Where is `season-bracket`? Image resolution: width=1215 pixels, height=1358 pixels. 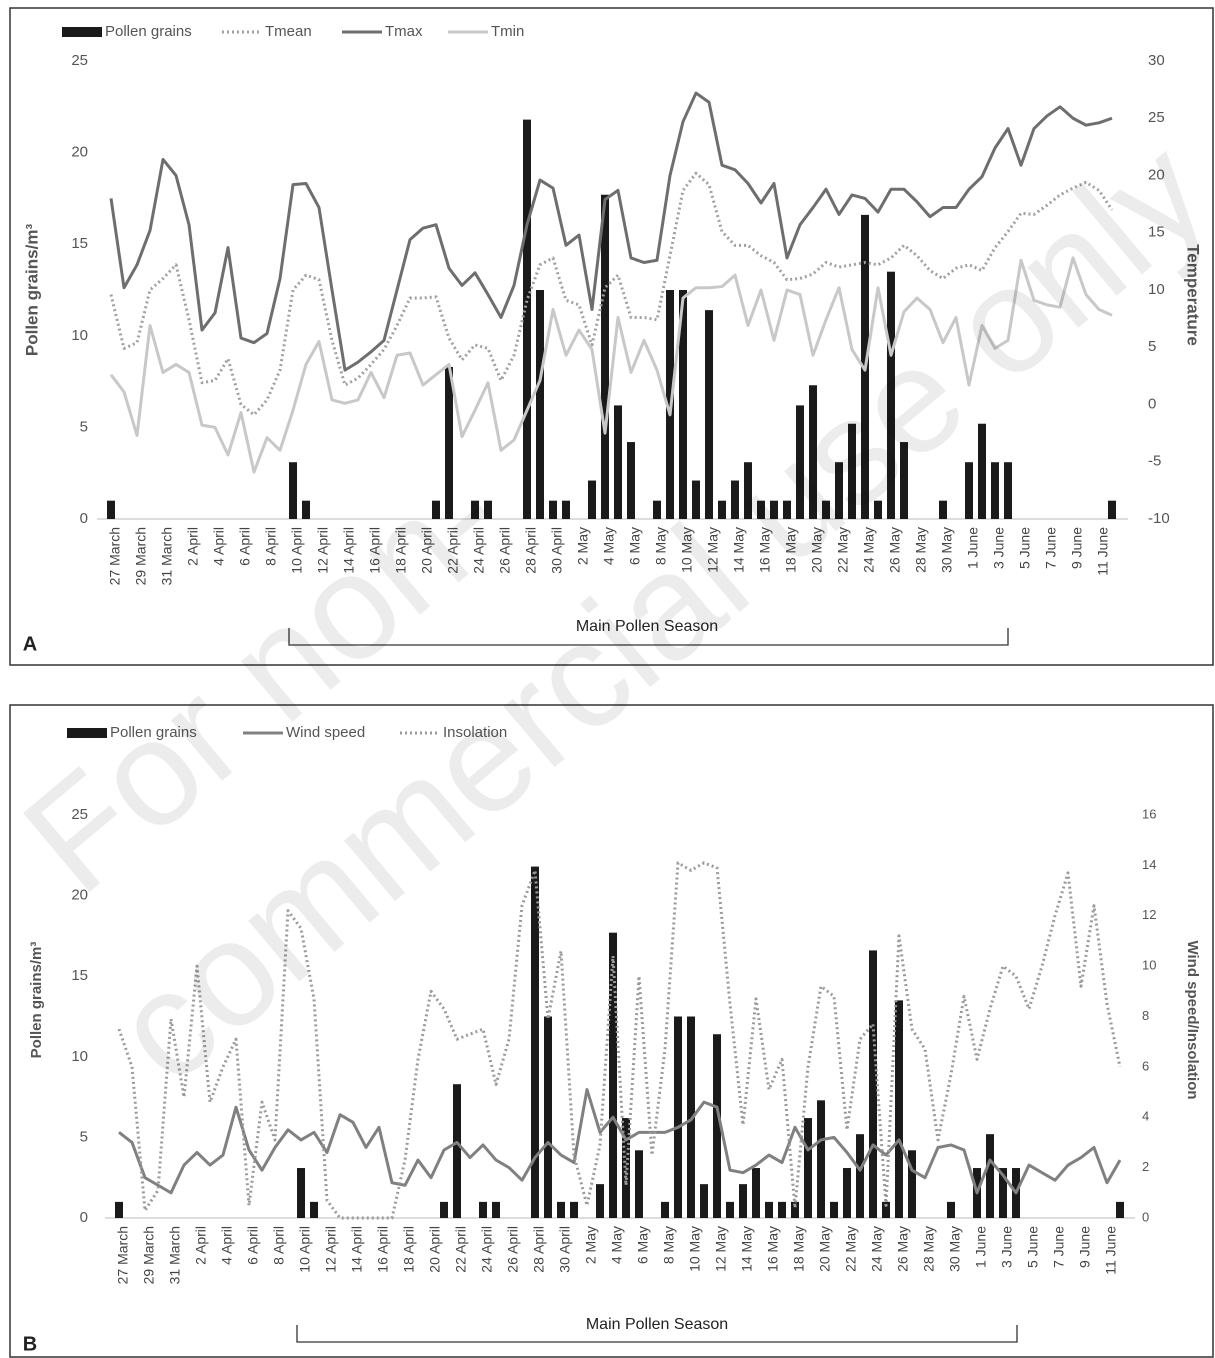
season-bracket is located at coordinates (657, 1334).